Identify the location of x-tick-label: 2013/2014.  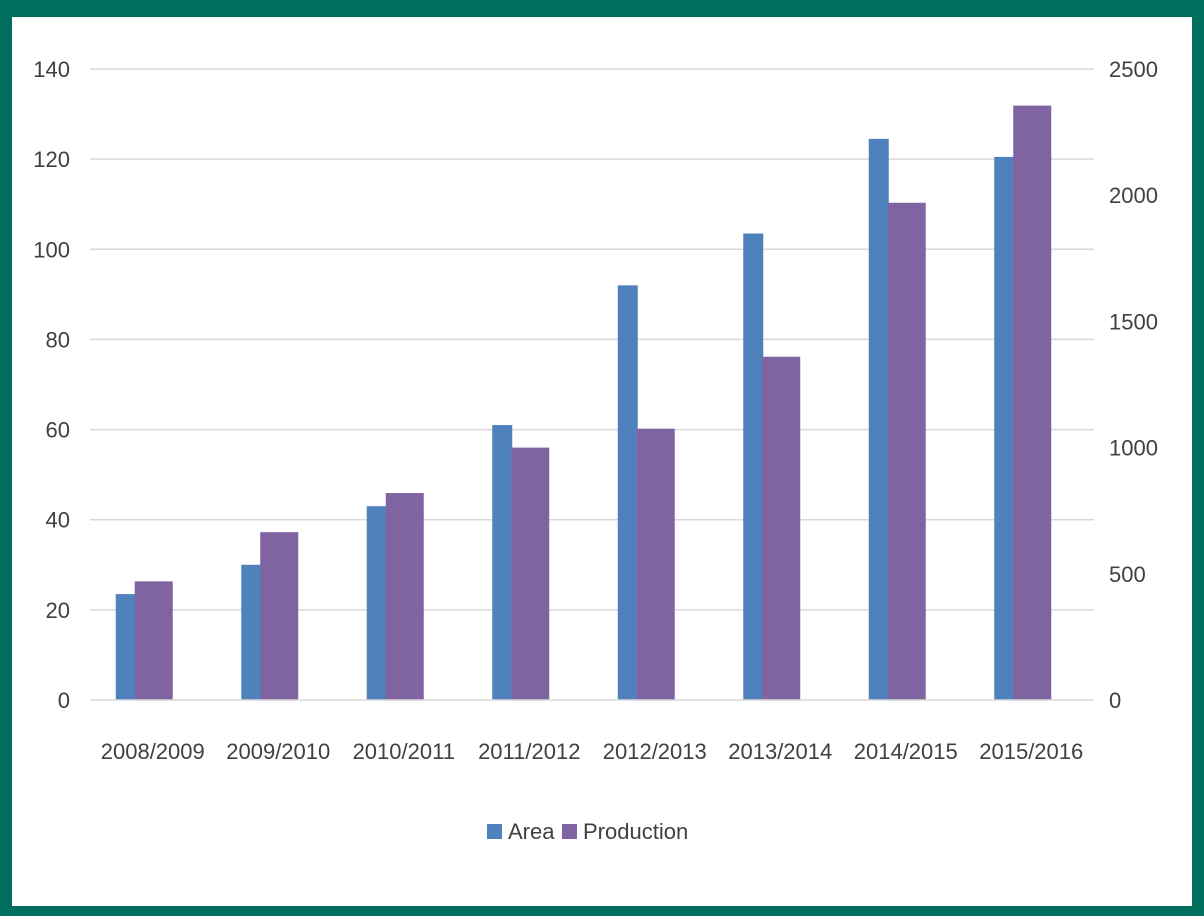
(780, 751).